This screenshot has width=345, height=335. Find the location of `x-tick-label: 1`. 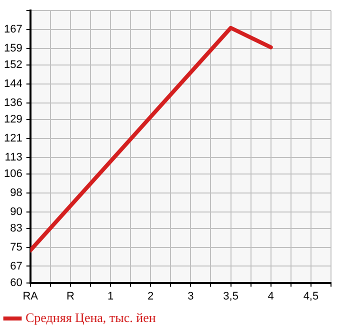

x-tick-label: 1 is located at coordinates (110, 296).